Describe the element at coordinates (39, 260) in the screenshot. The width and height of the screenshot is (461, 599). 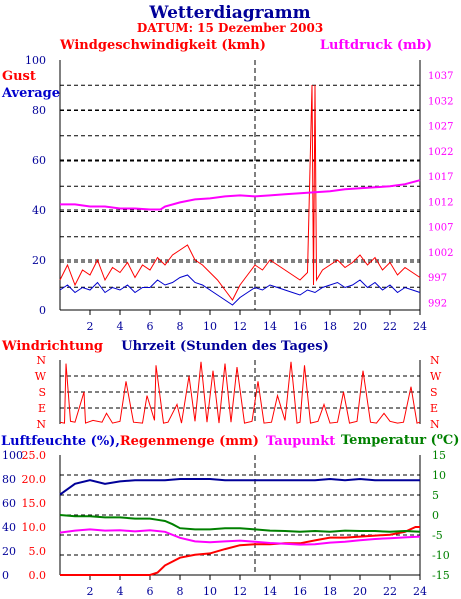
I see `wind-speed-tick: 20` at that location.